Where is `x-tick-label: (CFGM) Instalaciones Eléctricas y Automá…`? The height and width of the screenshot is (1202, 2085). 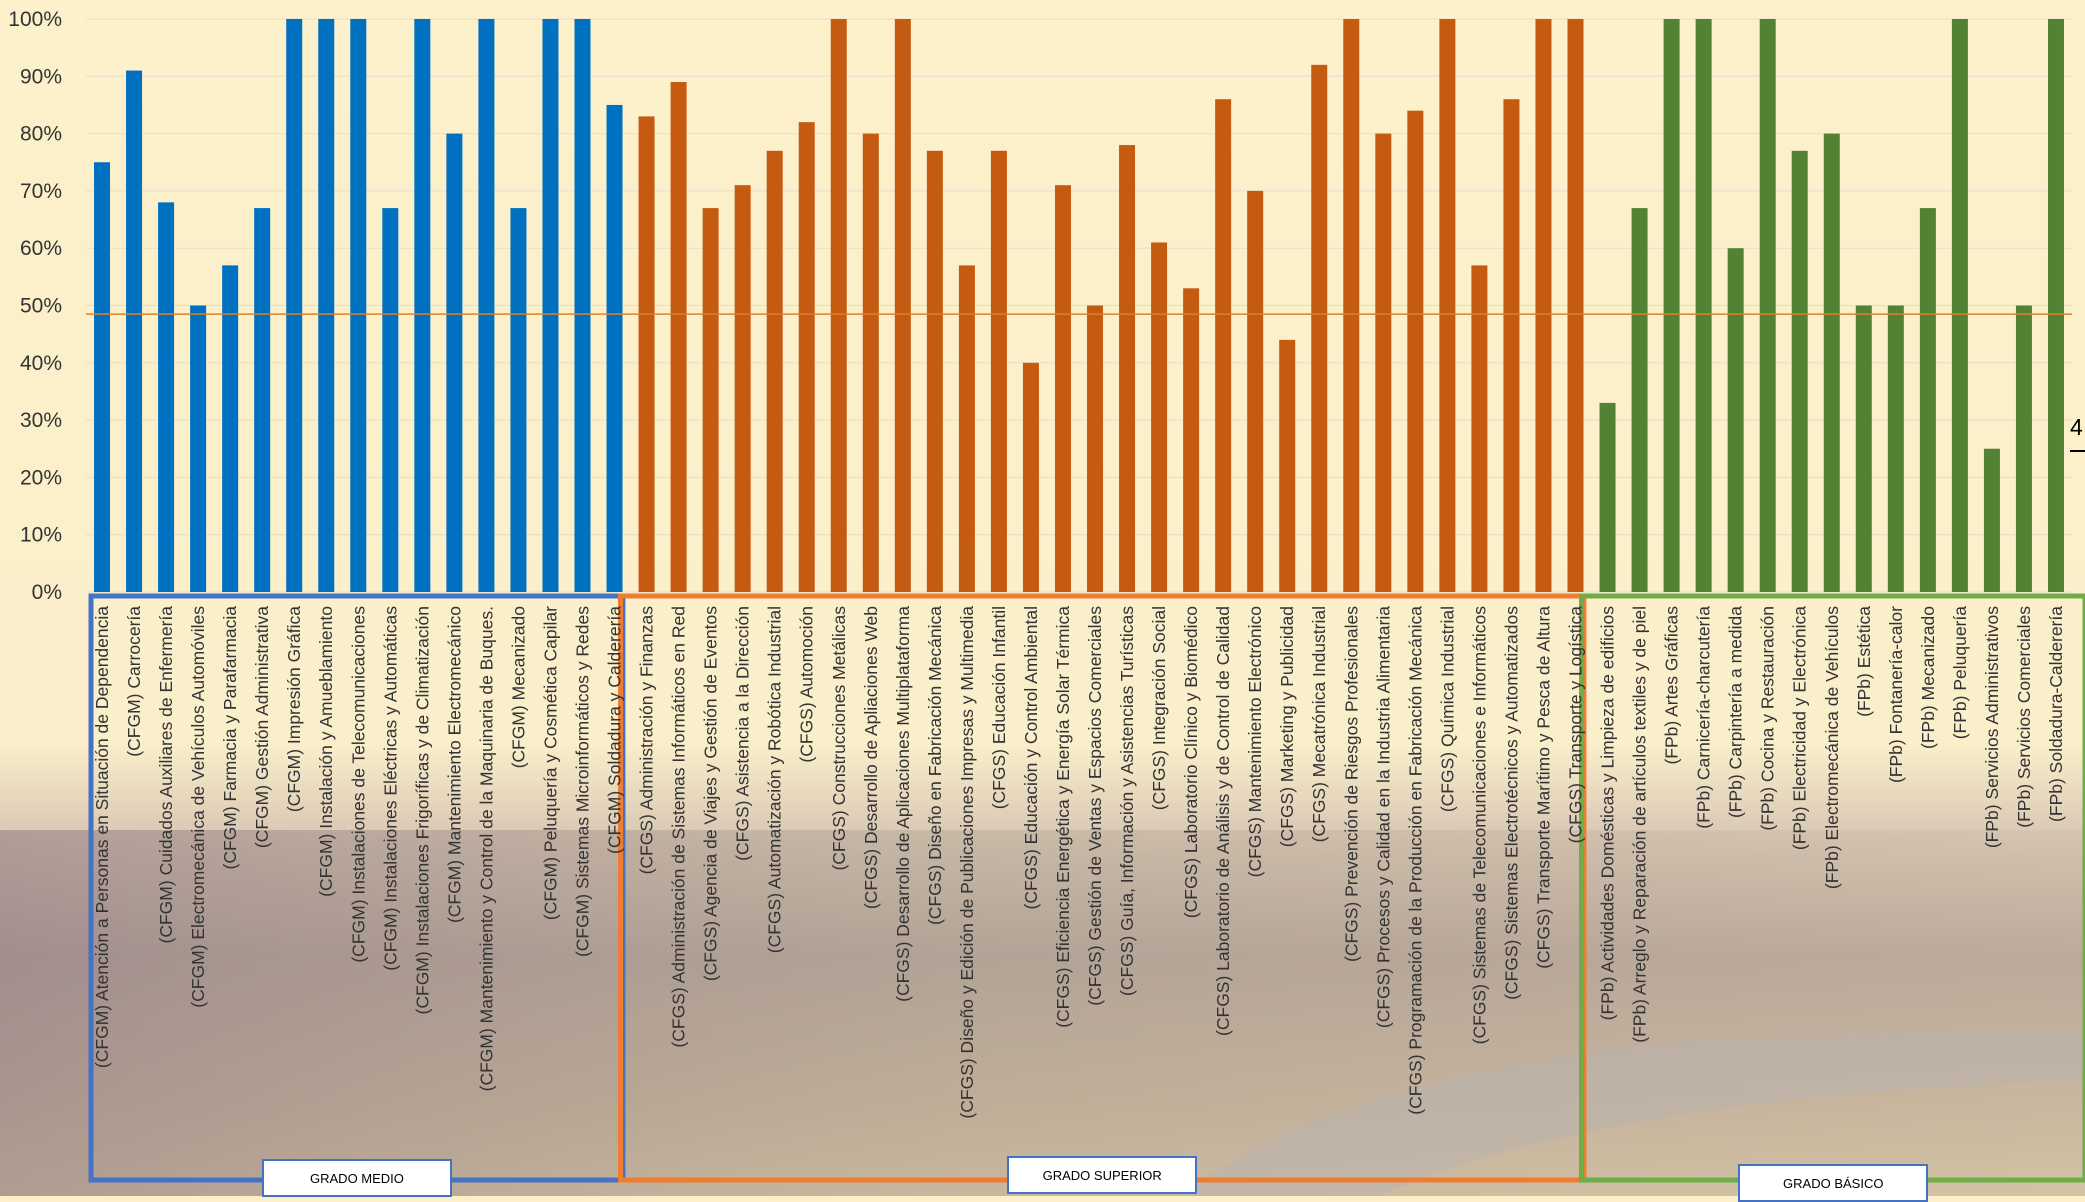 x-tick-label: (CFGM) Instalaciones Eléctricas y Automá… is located at coordinates (390, 788).